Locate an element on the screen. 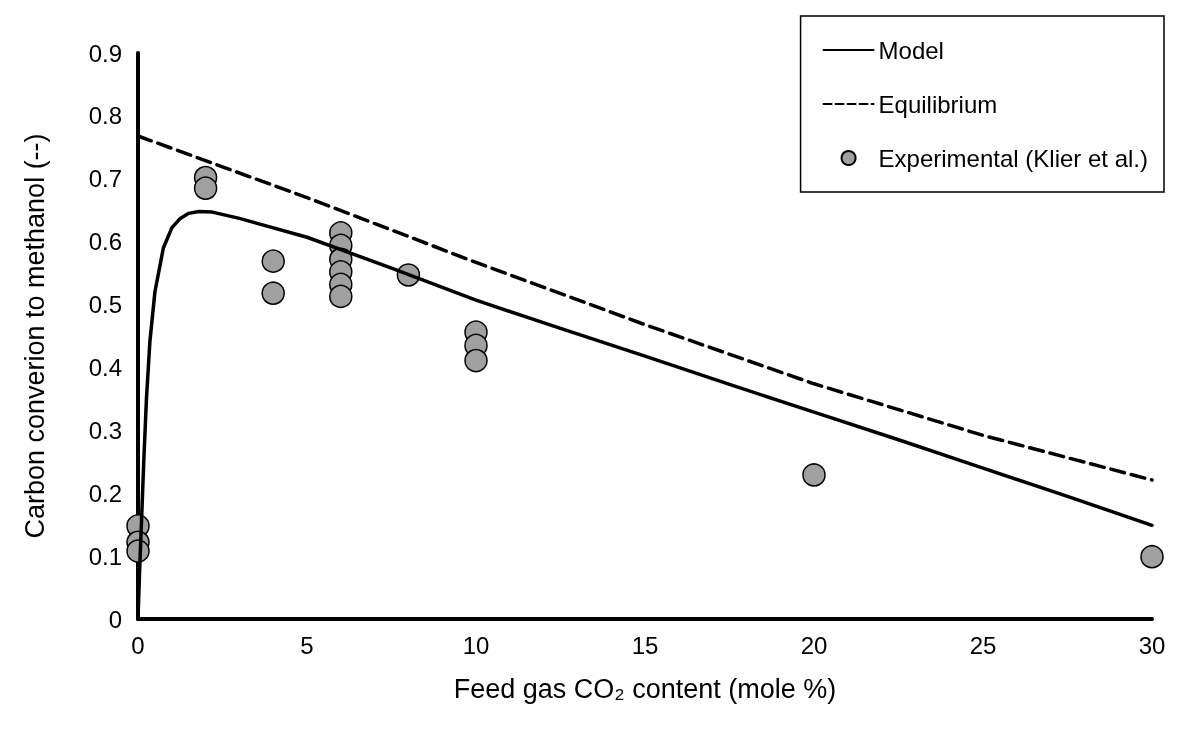 This screenshot has height=735, width=1182. y-tick-label: 0.2 is located at coordinates (105, 493).